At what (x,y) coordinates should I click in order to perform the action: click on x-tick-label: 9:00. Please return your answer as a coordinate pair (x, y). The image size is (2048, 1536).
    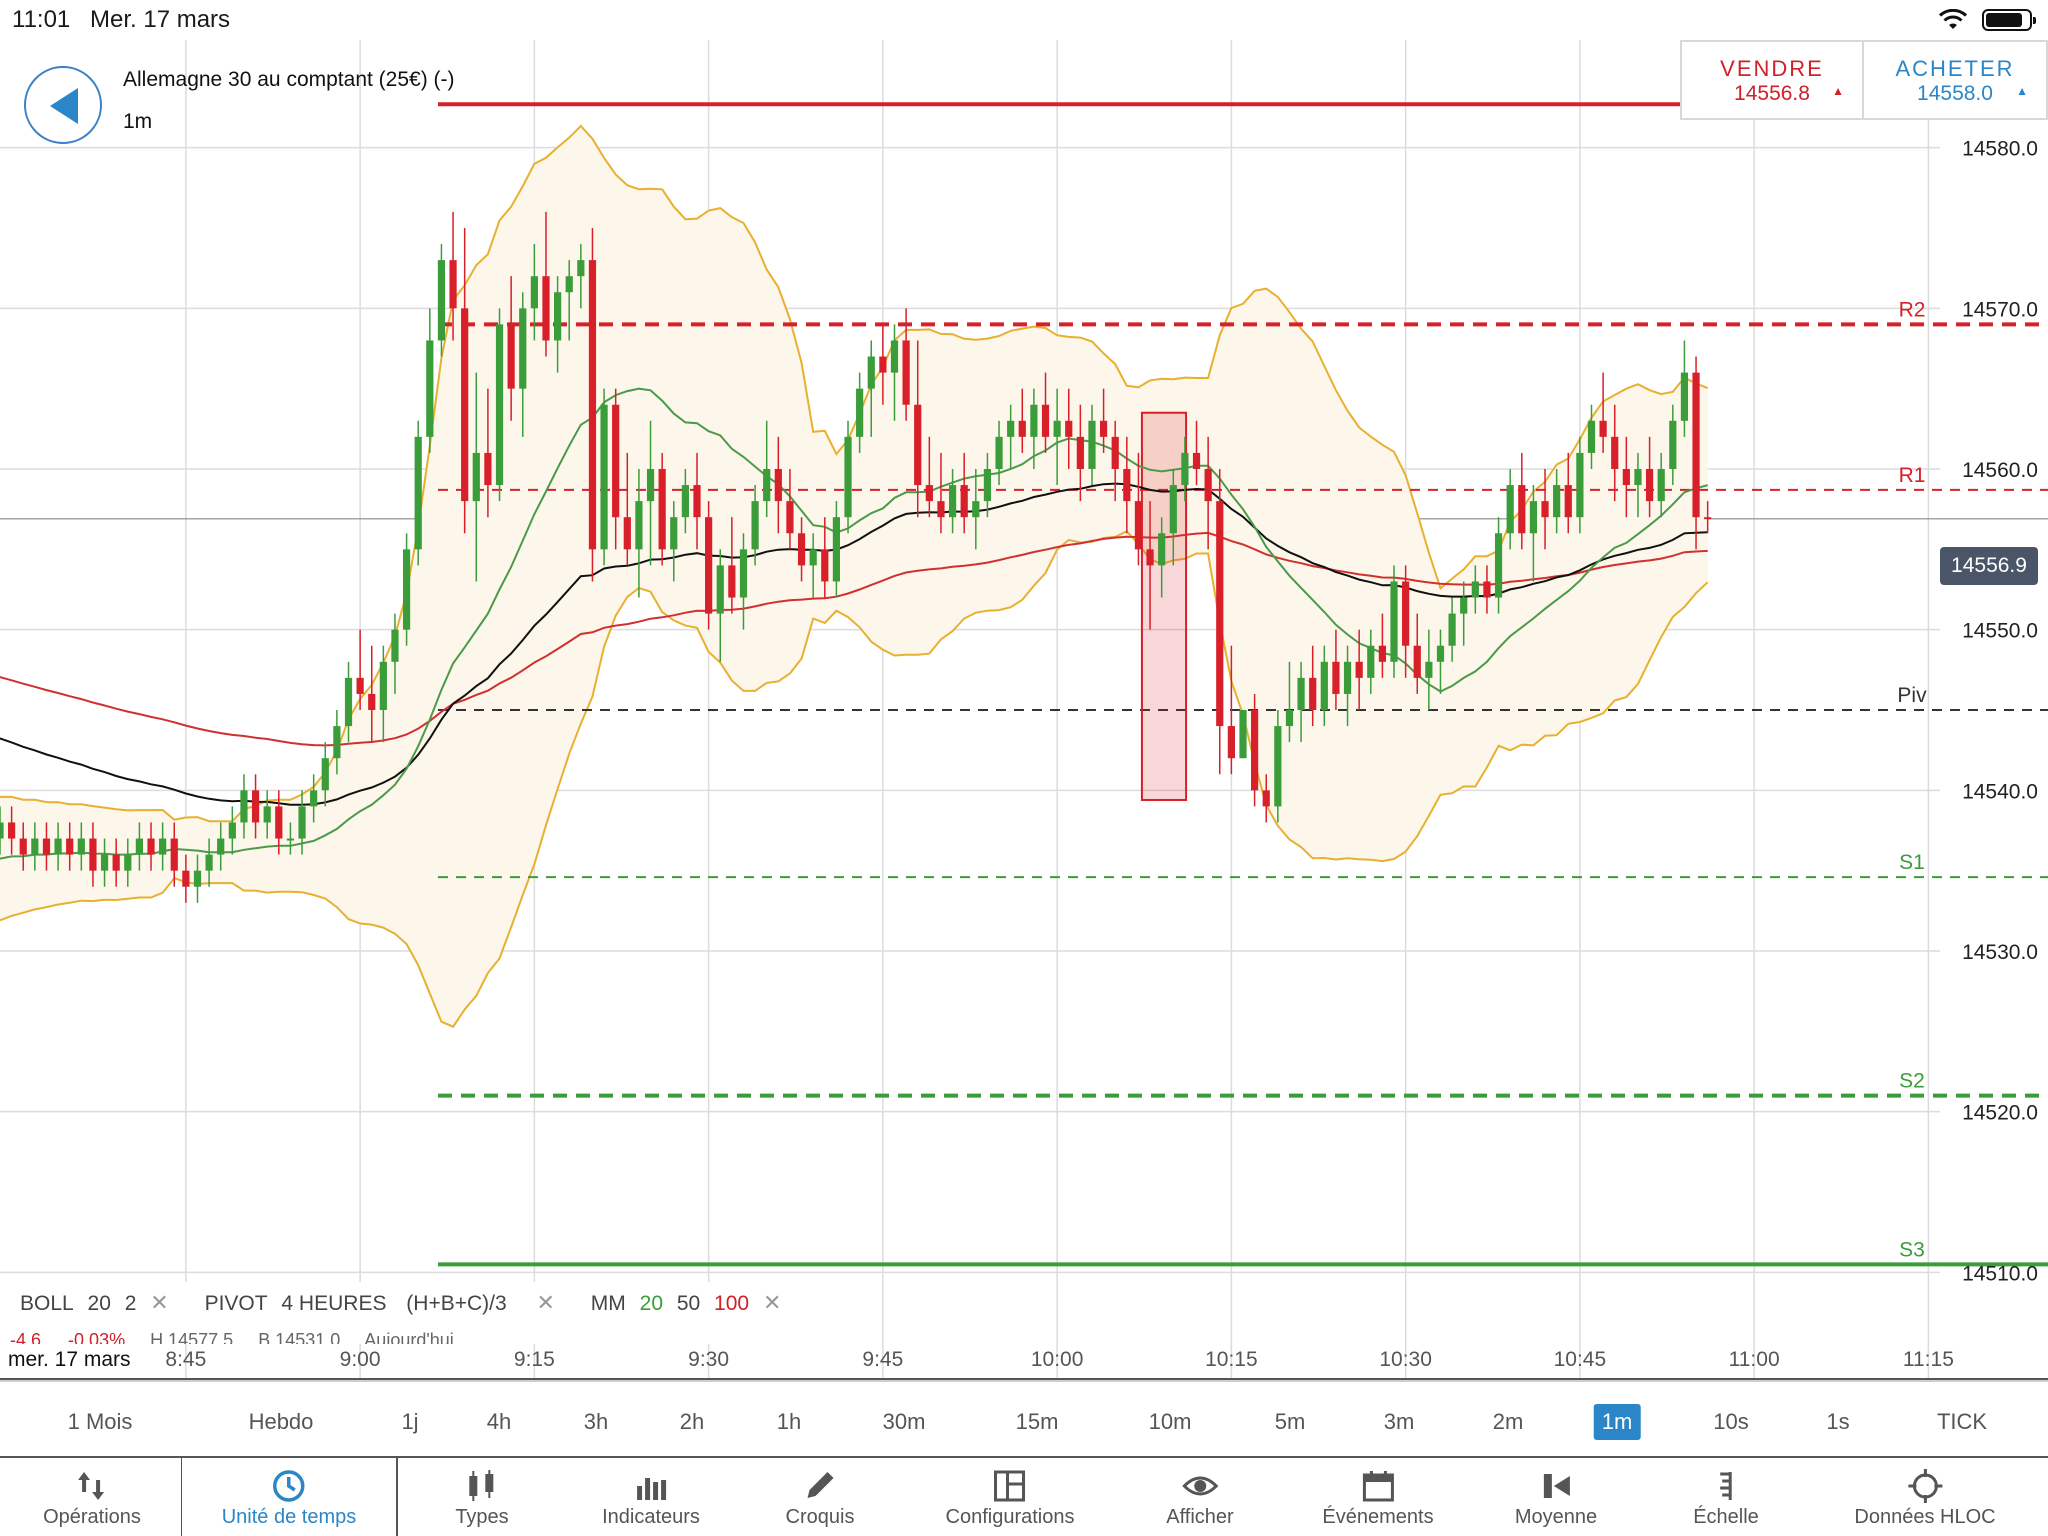
    Looking at the image, I should click on (360, 1359).